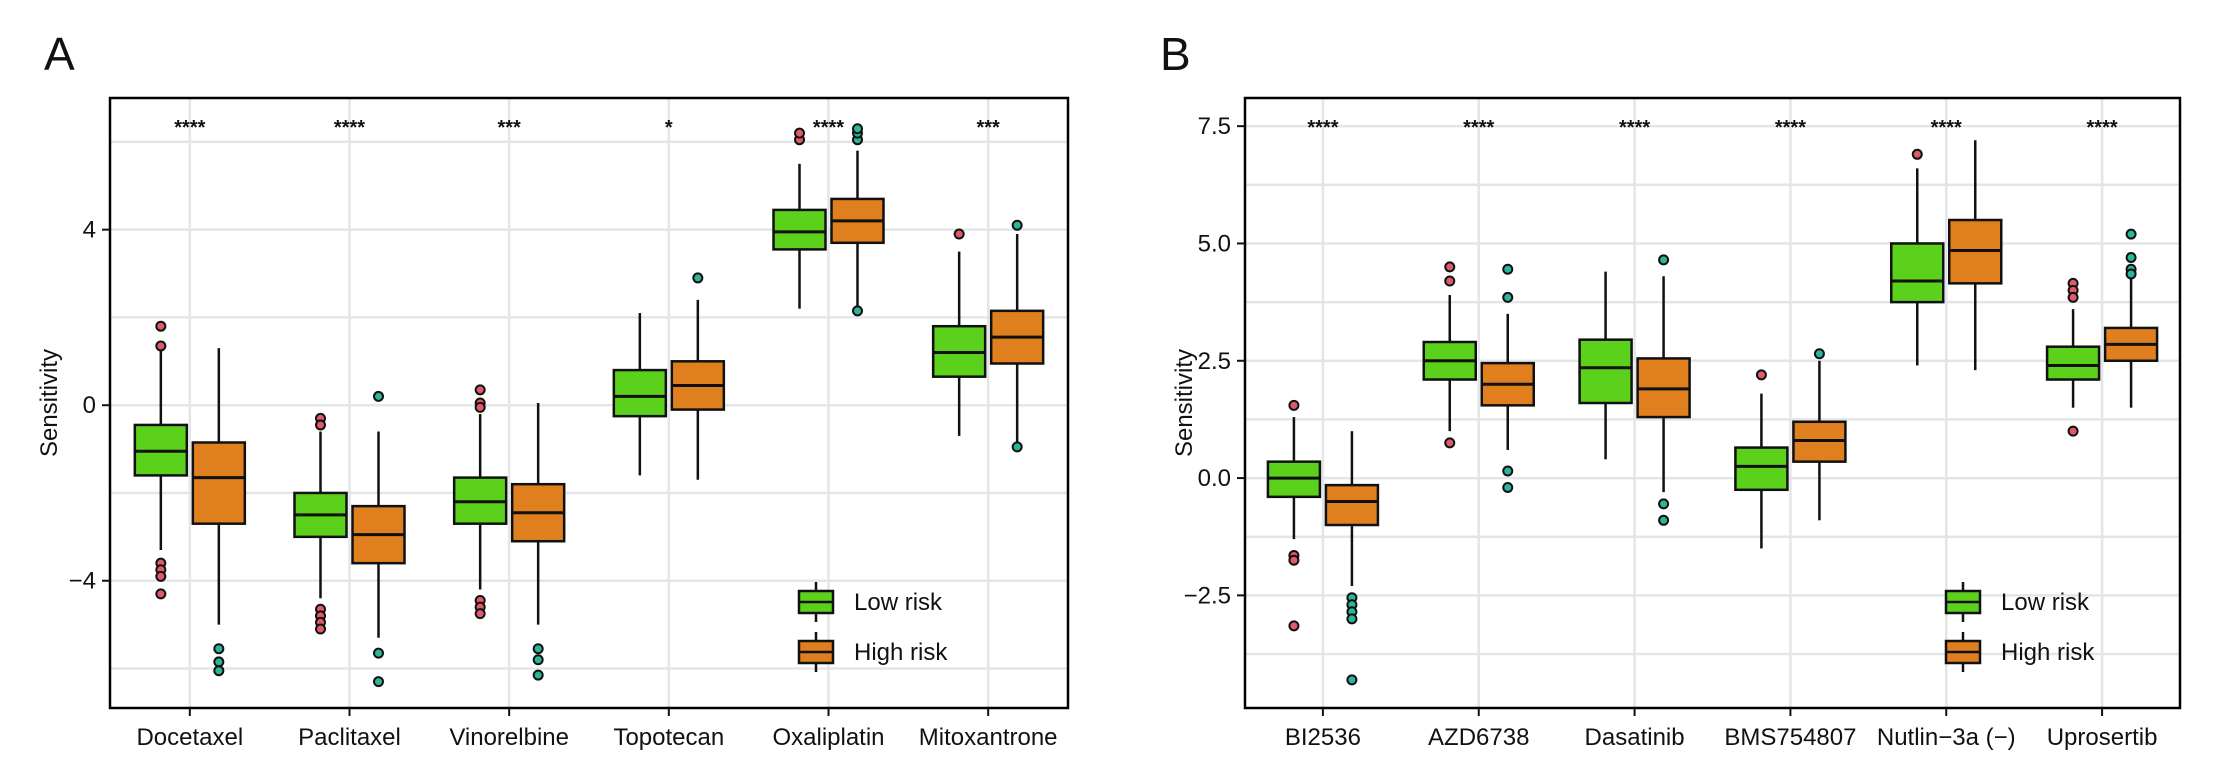 Image resolution: width=2216 pixels, height=777 pixels. Describe the element at coordinates (82, 581) in the screenshot. I see `y-tick-label: −4` at that location.